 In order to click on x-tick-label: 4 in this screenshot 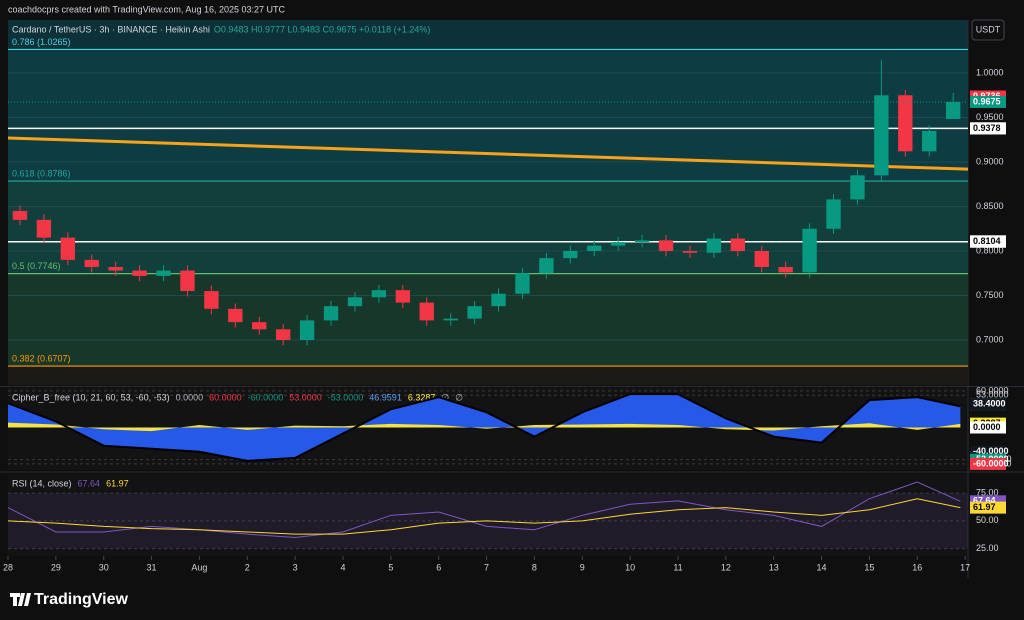, I will do `click(342, 567)`.